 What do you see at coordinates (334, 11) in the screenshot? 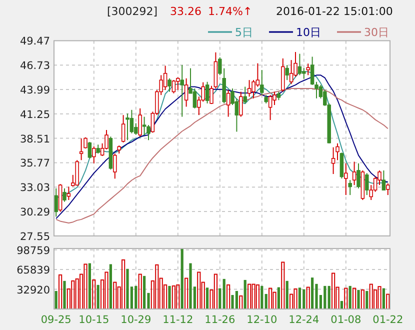
I see `text: 2016-01-22 15:01:00` at bounding box center [334, 11].